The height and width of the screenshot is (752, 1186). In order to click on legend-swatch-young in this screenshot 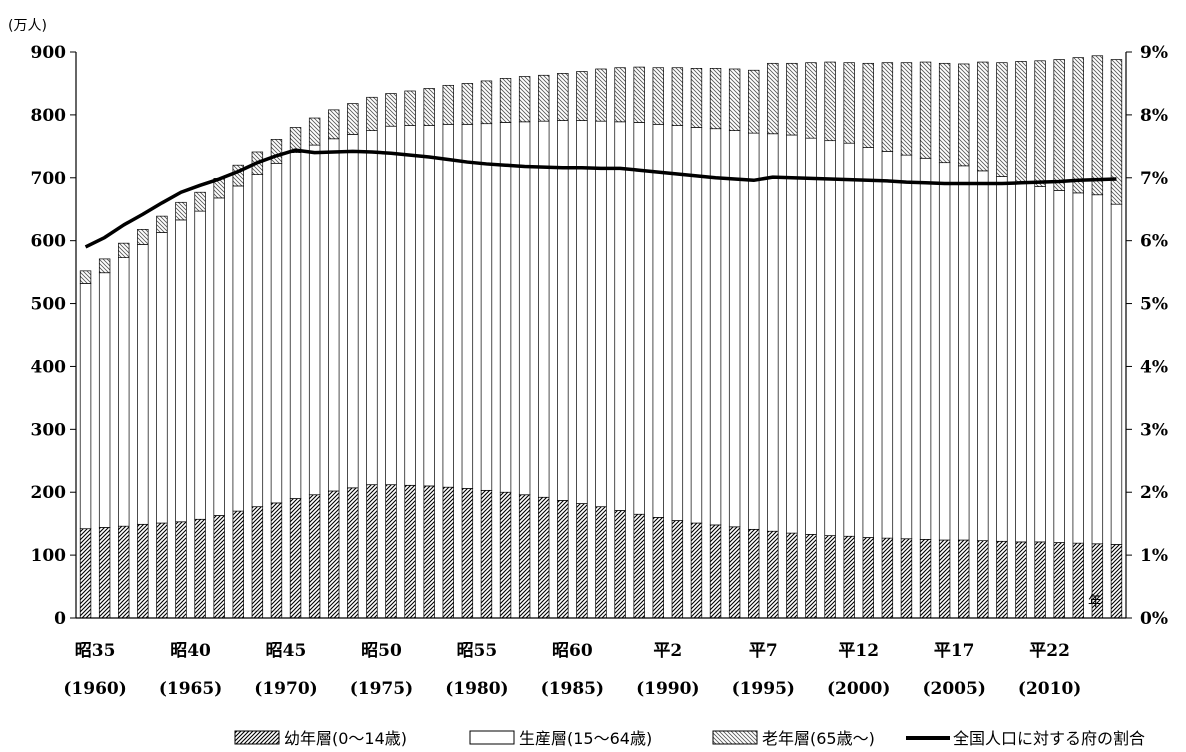, I will do `click(257, 737)`.